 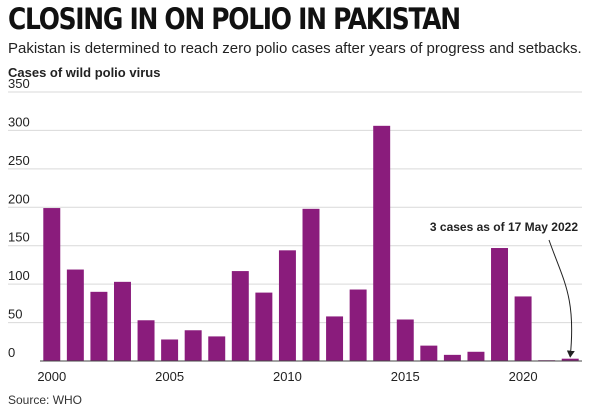 I want to click on y-axis-label: Cases of wild polio virus, so click(x=84, y=72).